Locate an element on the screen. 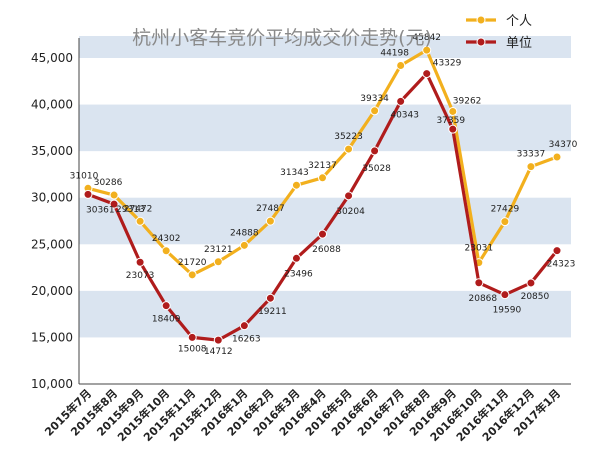 The image size is (600, 475). data-label: 21720 is located at coordinates (192, 263).